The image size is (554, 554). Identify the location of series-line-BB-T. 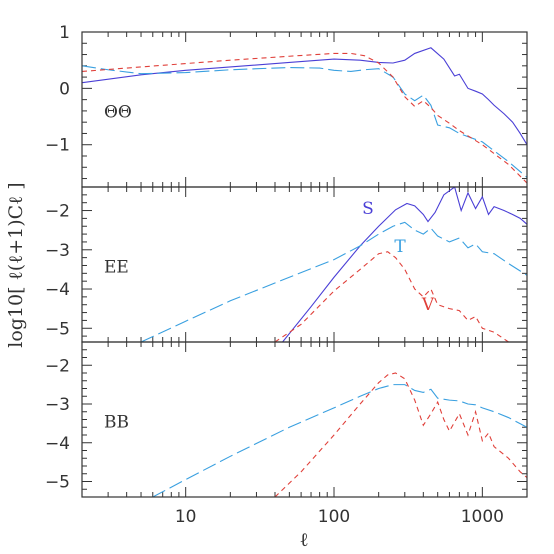
(339, 440).